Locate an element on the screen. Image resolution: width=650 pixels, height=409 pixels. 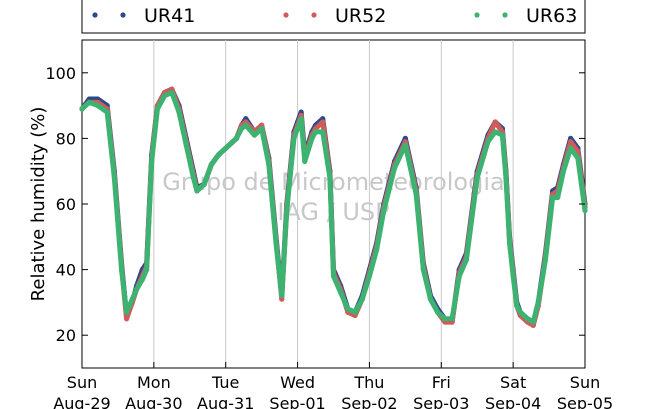
legend-box is located at coordinates (333, 17).